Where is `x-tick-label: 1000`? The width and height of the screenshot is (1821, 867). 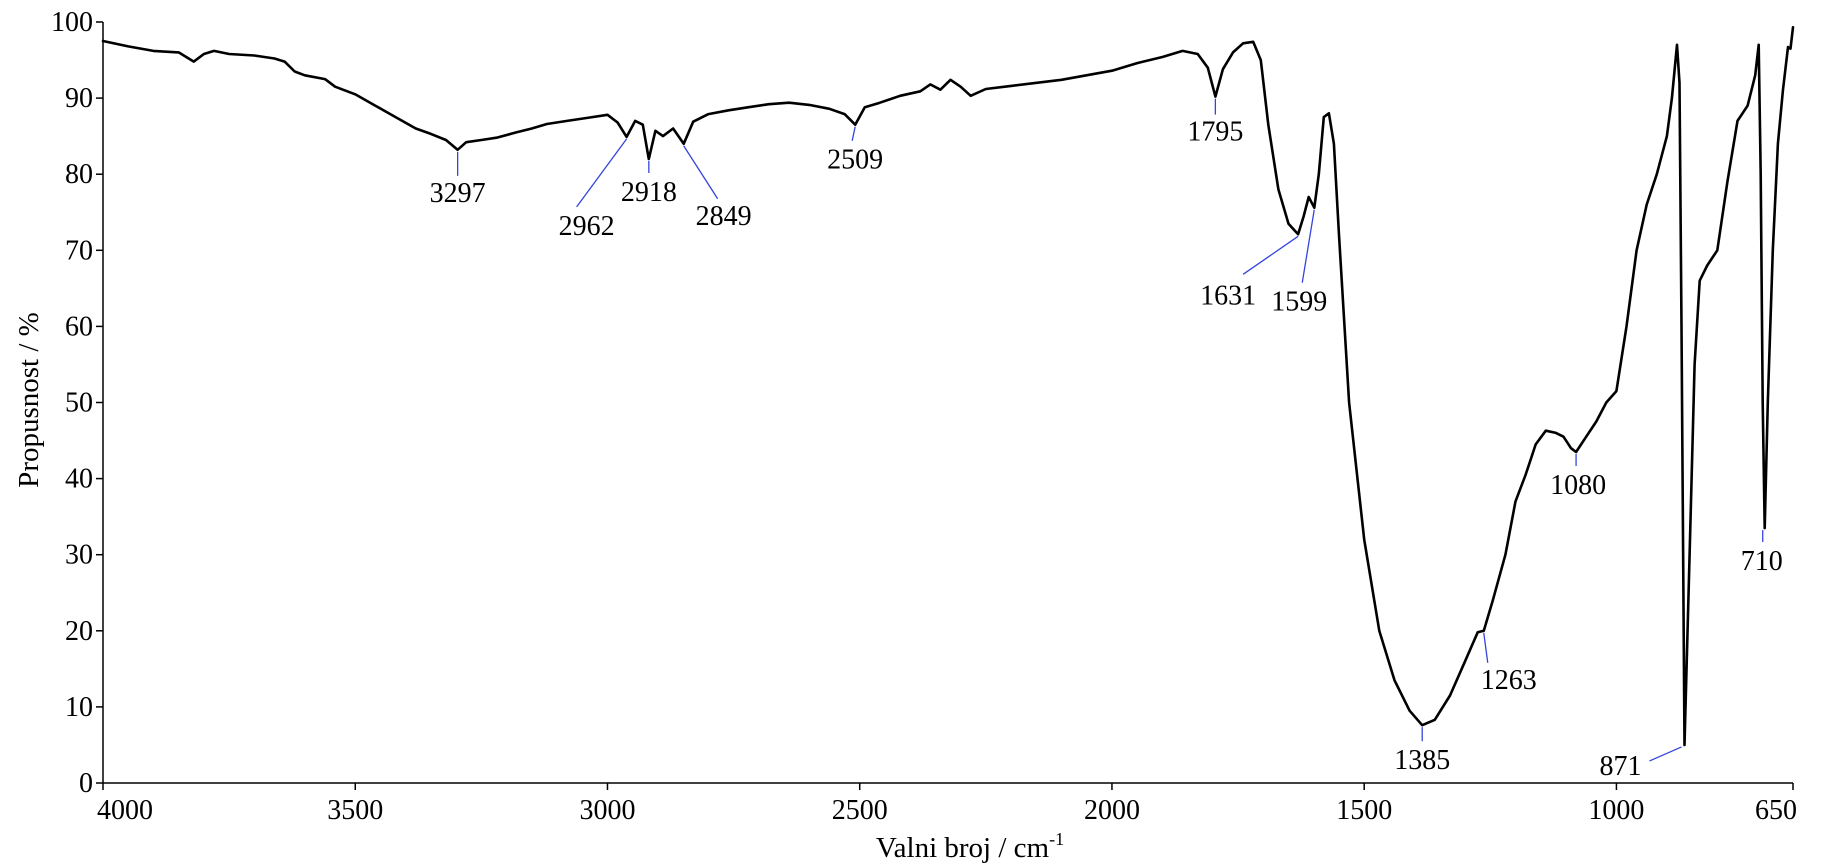 x-tick-label: 1000 is located at coordinates (1616, 810).